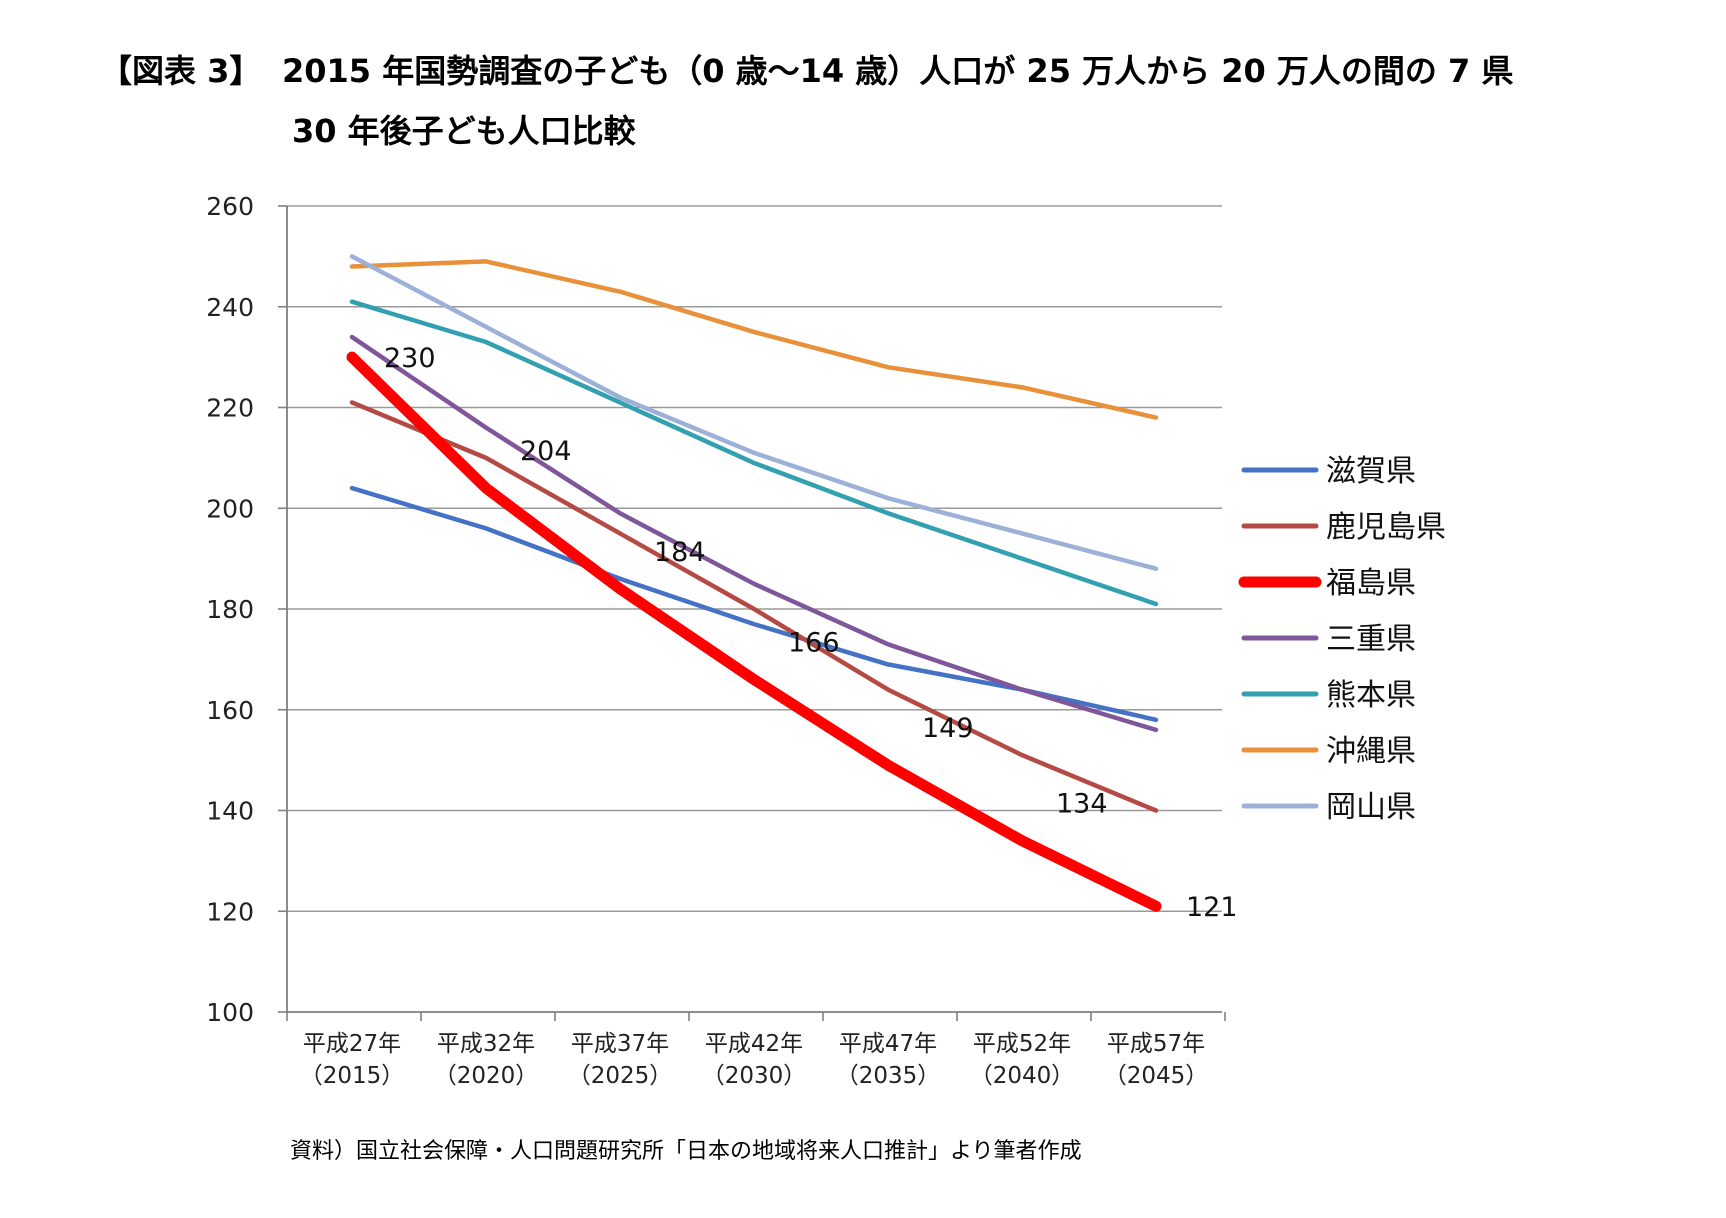 The height and width of the screenshot is (1218, 1726). What do you see at coordinates (1156, 1044) in the screenshot?
I see `x-tick-label: 平成57年` at bounding box center [1156, 1044].